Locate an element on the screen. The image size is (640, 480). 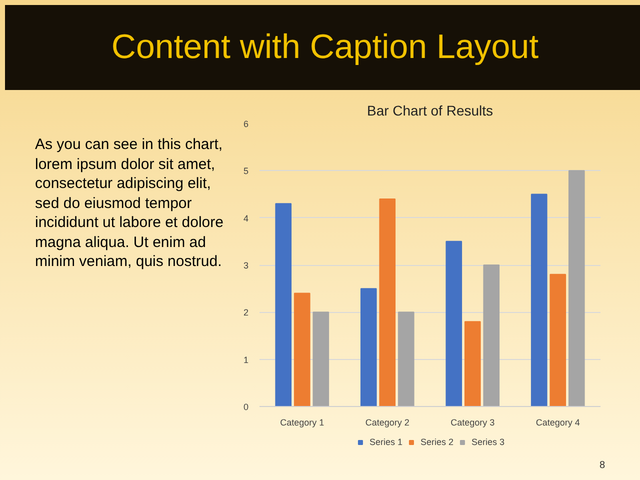
legend-label: Series 1 is located at coordinates (385, 442).